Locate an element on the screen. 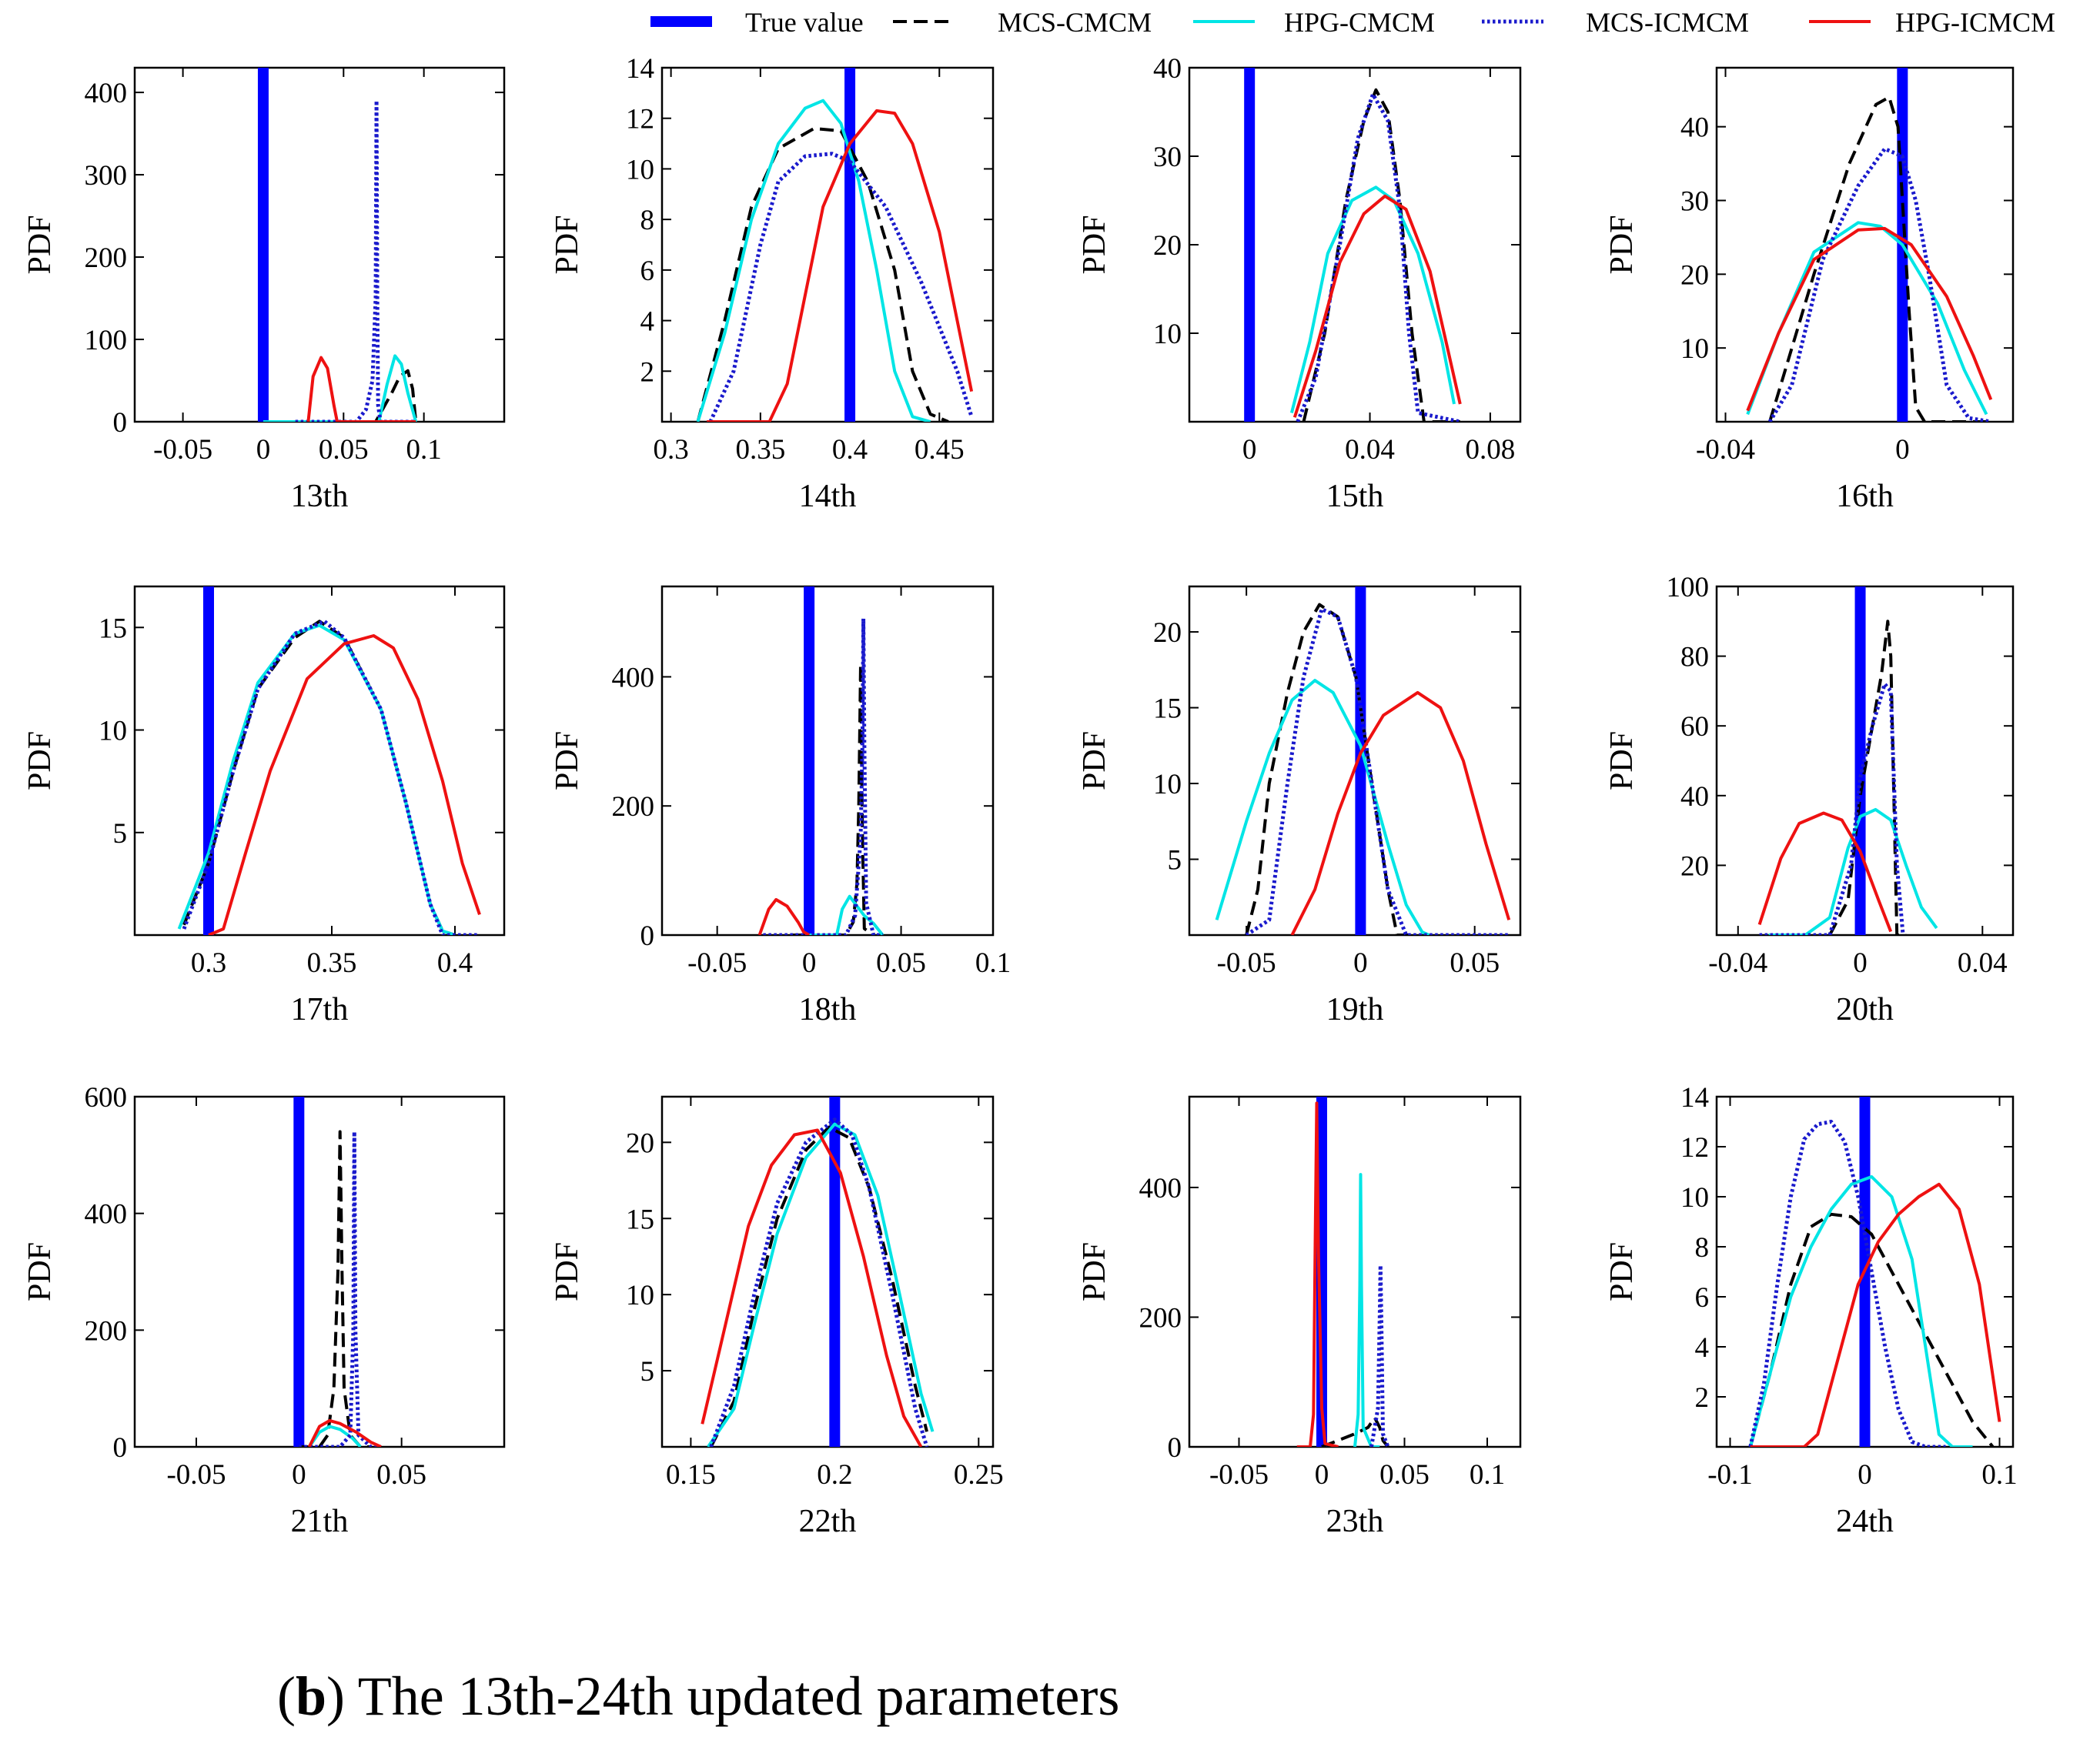  panel-15th-xtick-label: 0.04 is located at coordinates (1370, 450).